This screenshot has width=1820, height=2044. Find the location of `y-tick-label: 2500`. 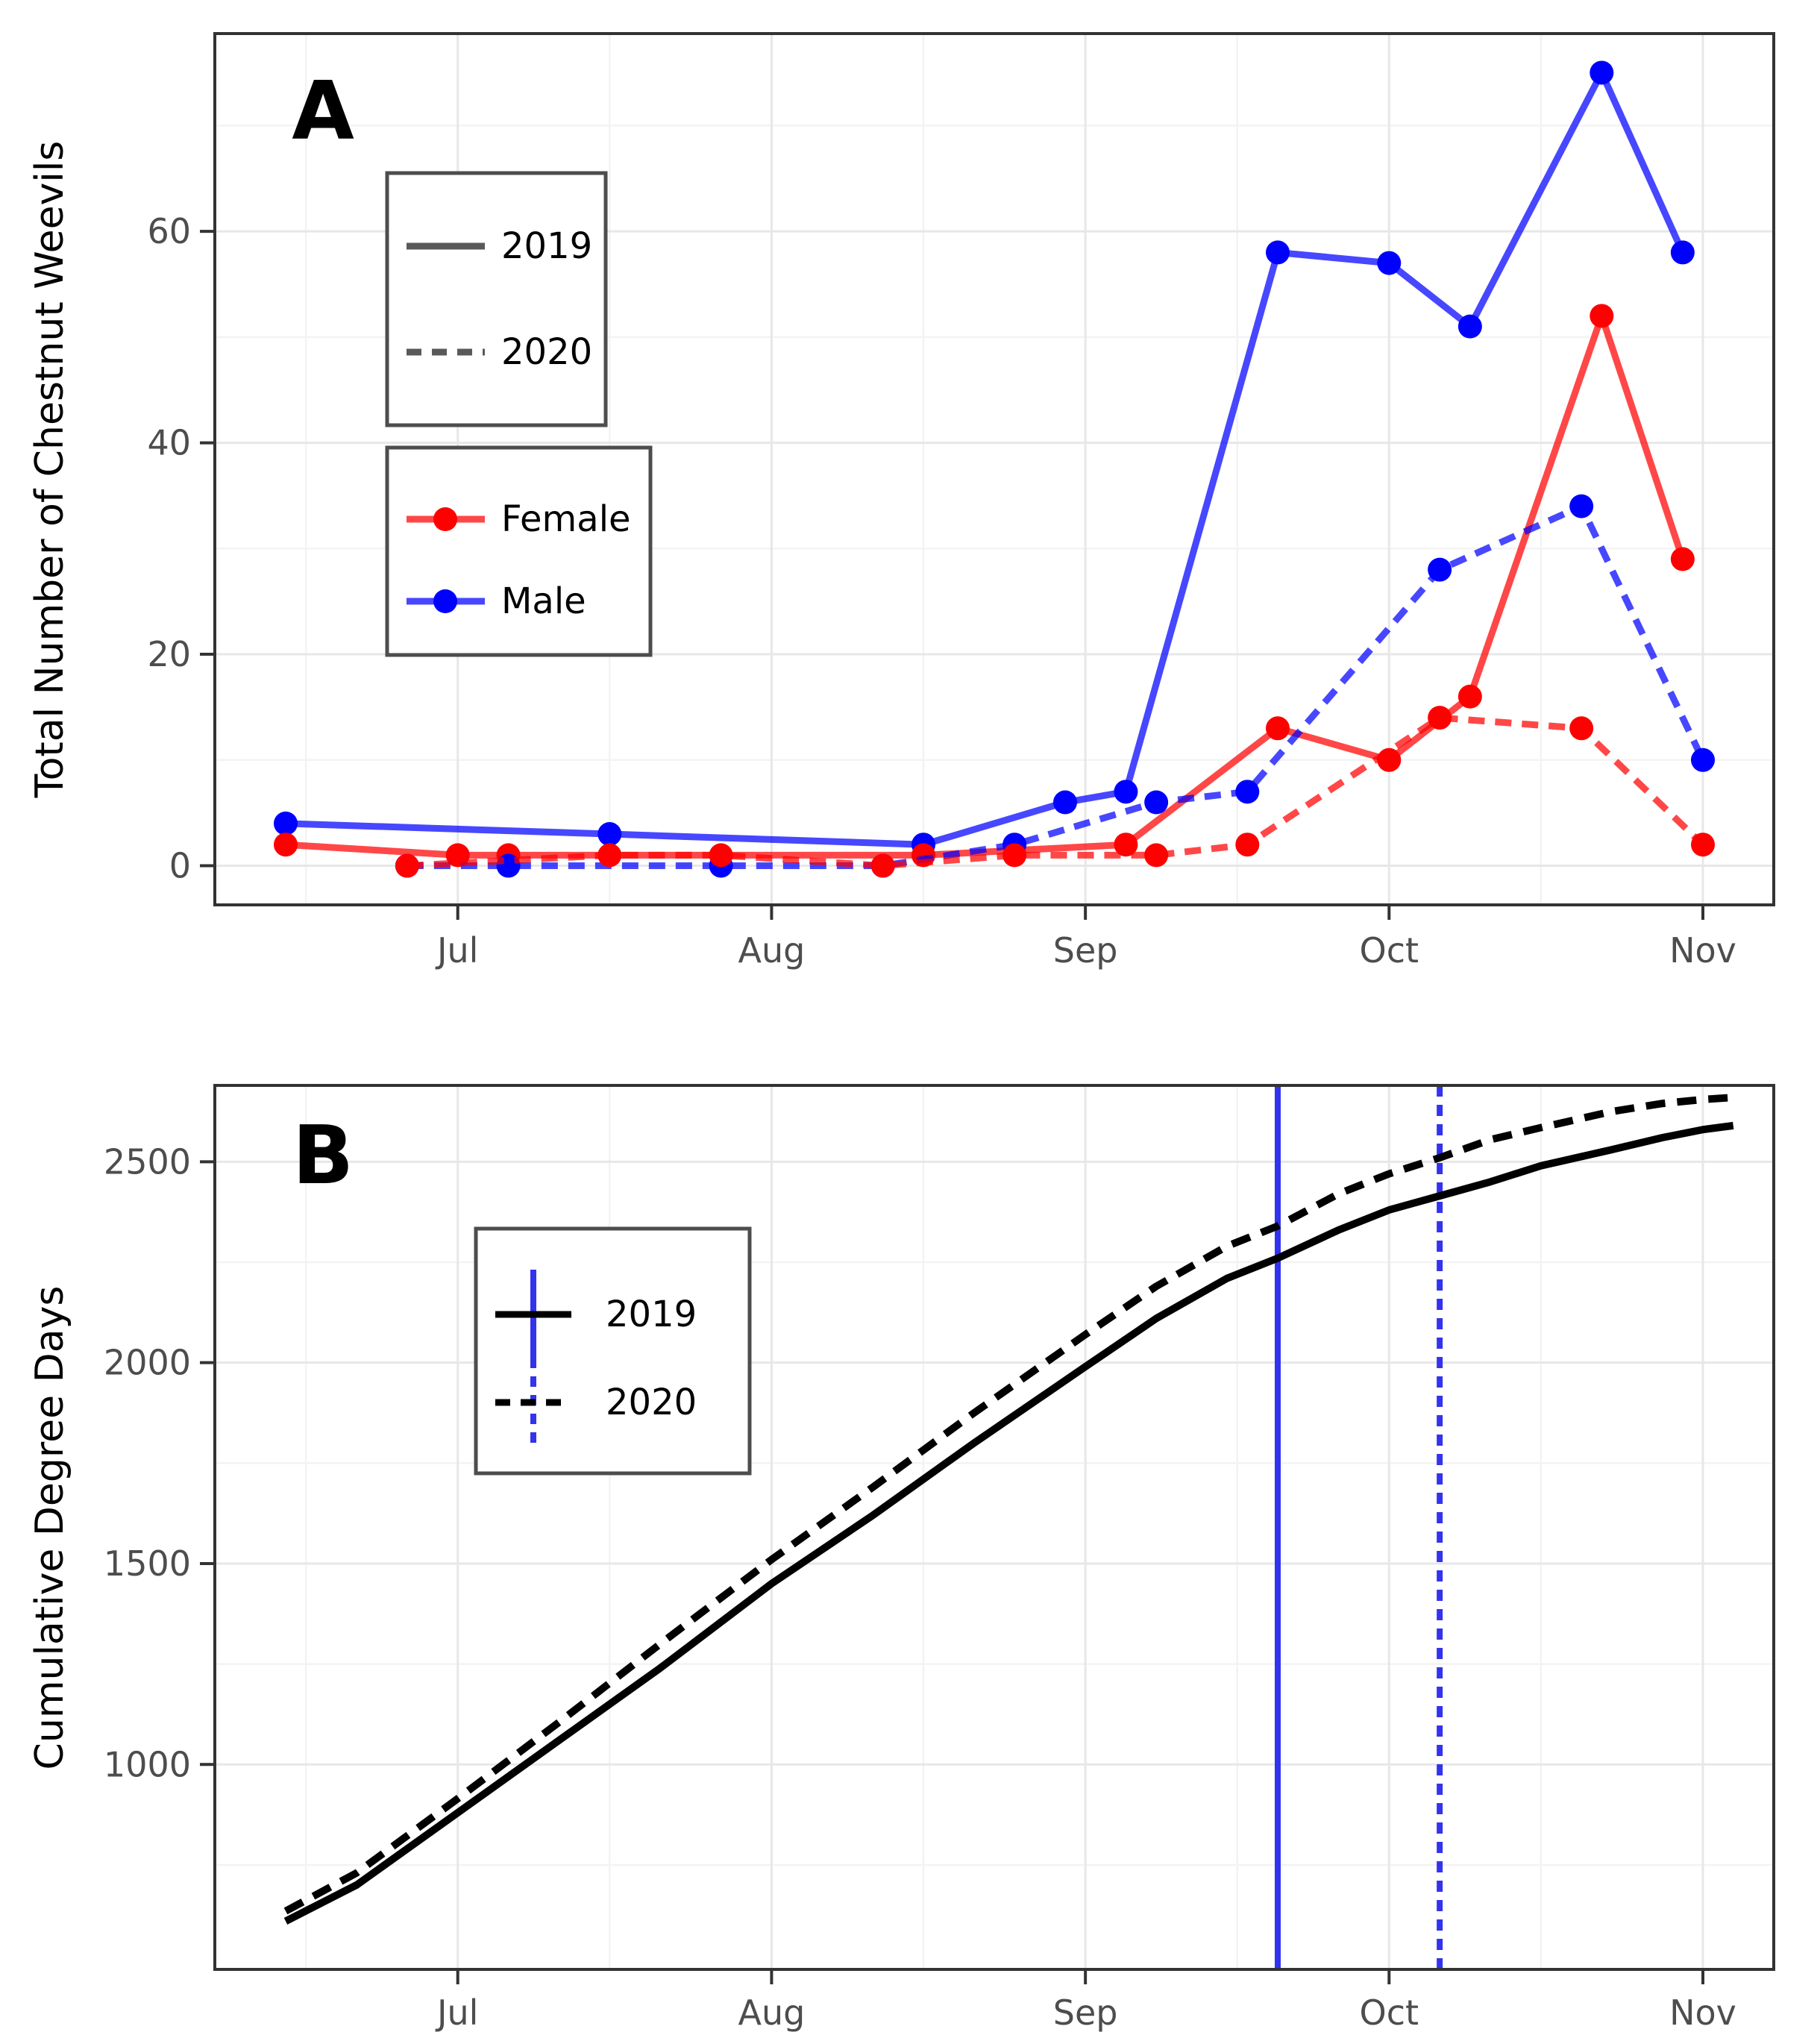

y-tick-label: 2500 is located at coordinates (147, 1162).